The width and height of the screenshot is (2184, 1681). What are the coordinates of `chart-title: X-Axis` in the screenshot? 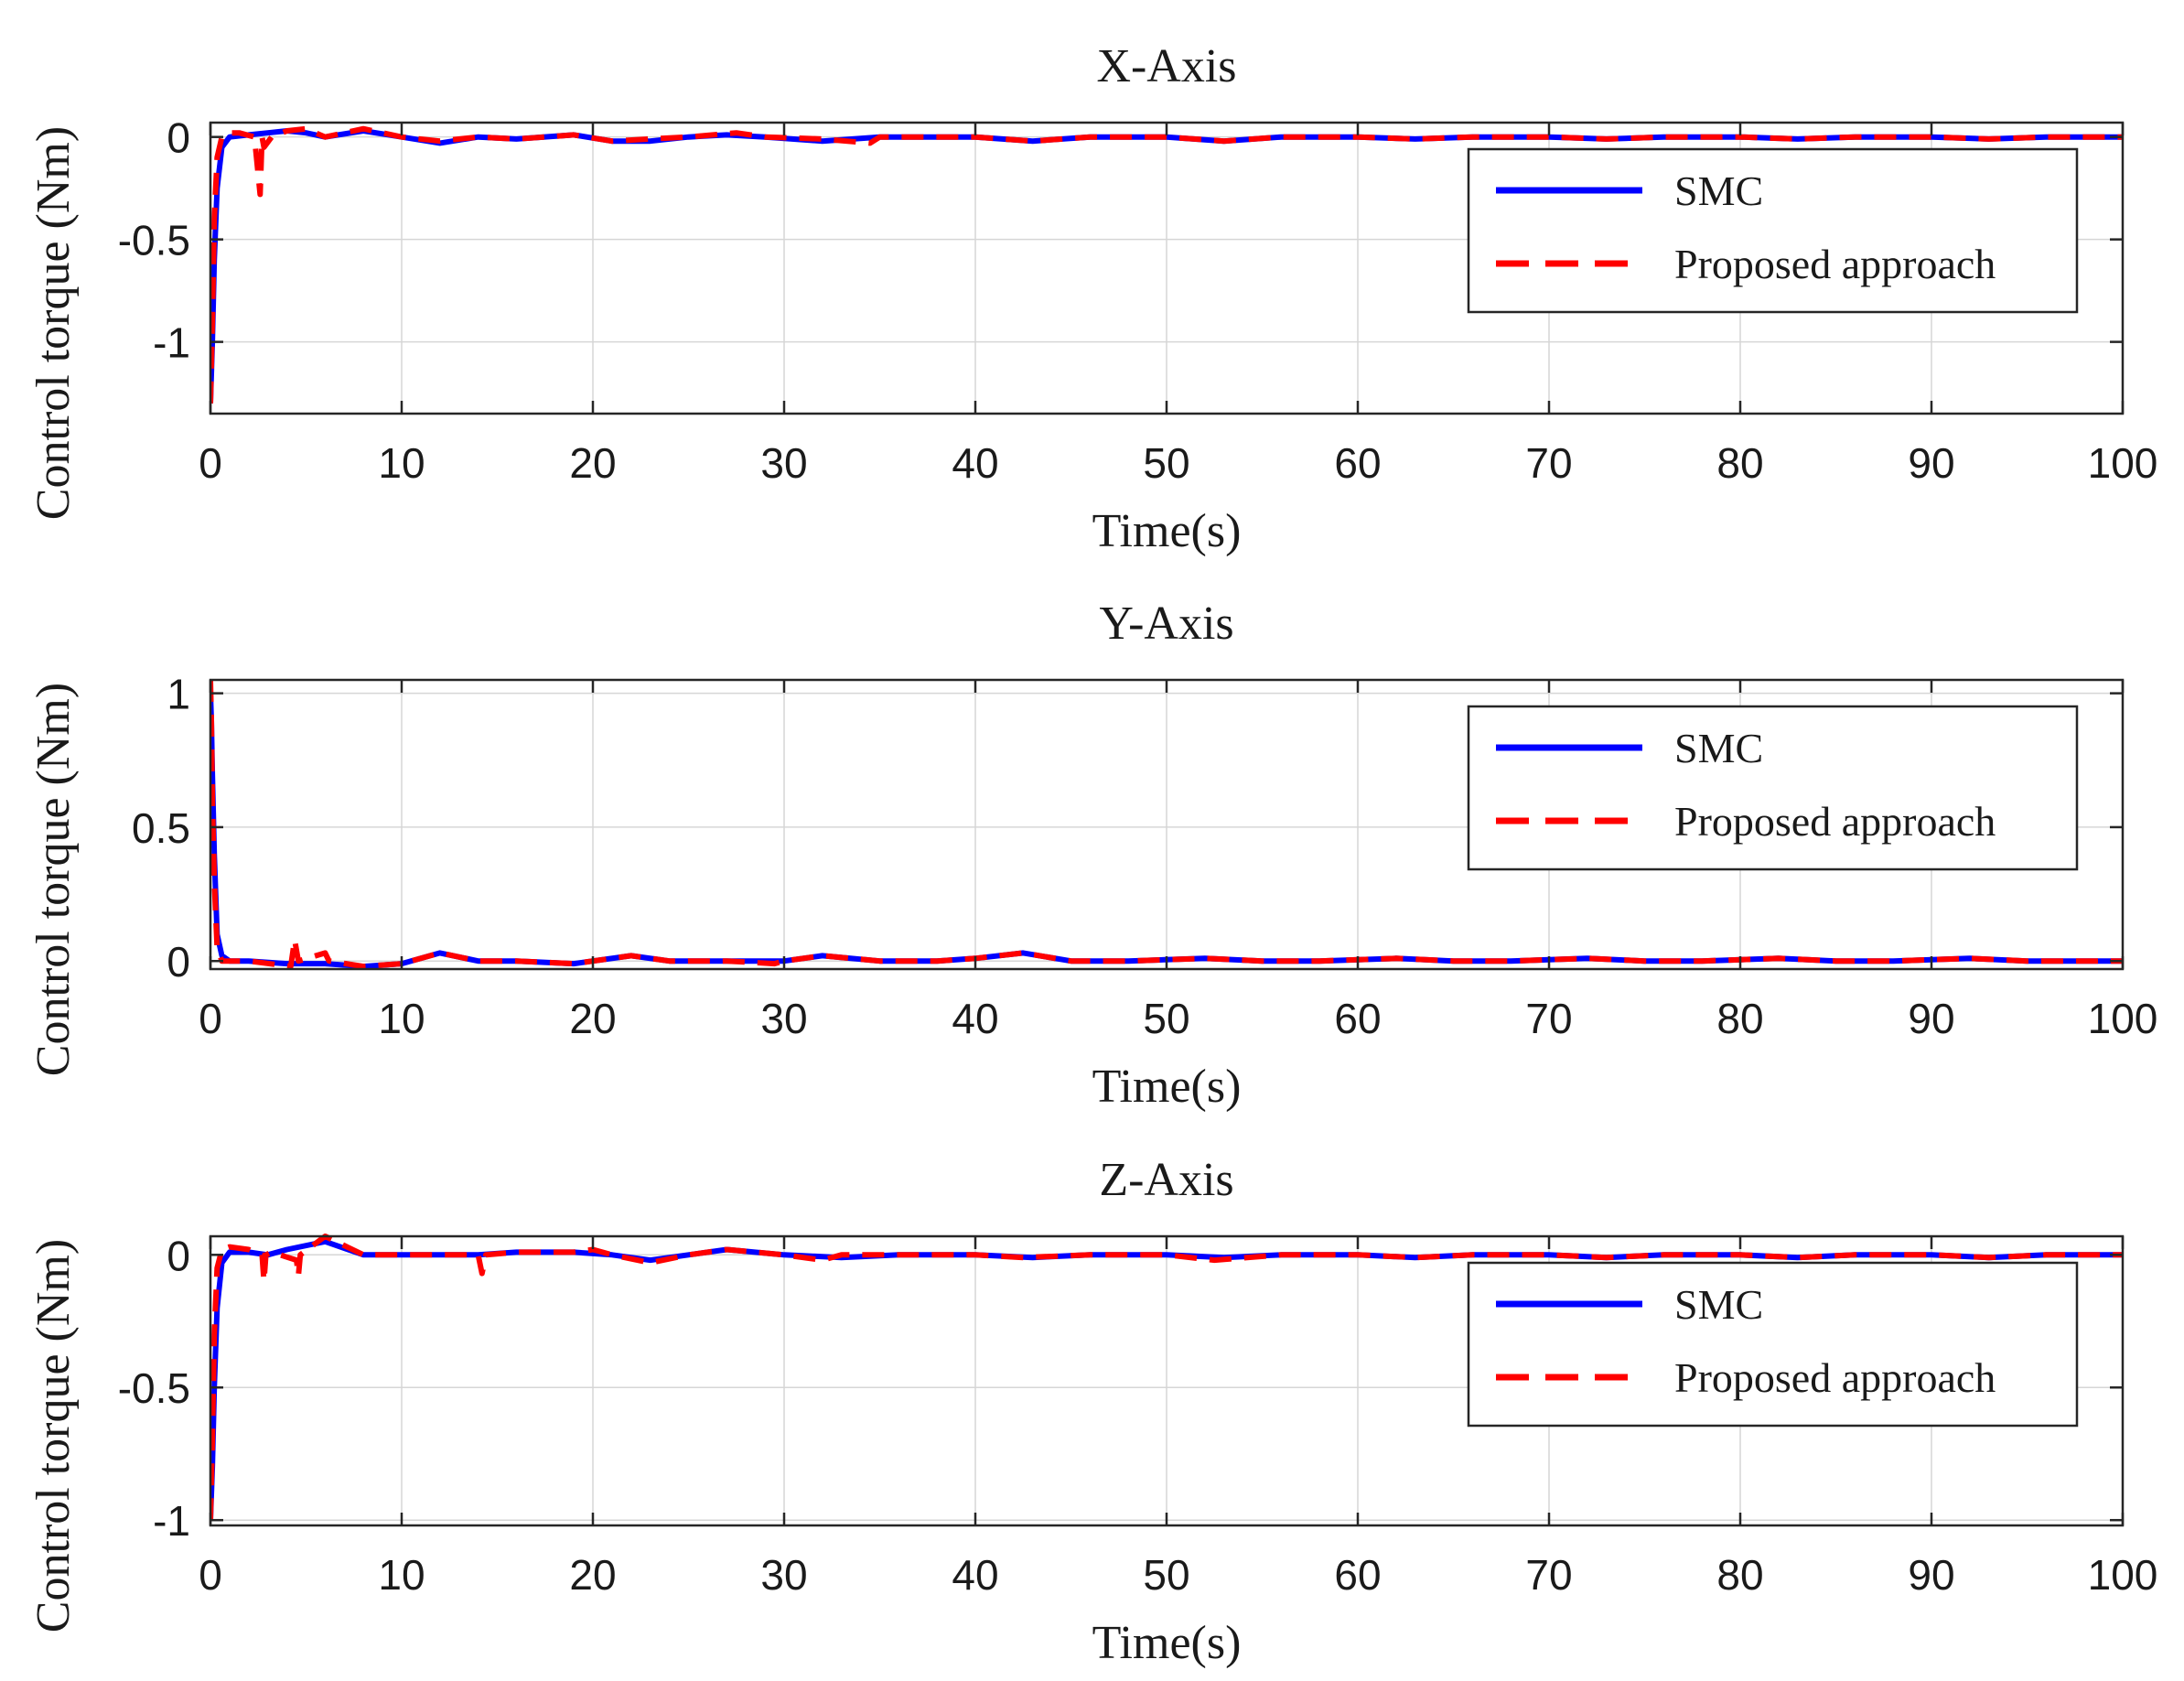 It's located at (1166, 66).